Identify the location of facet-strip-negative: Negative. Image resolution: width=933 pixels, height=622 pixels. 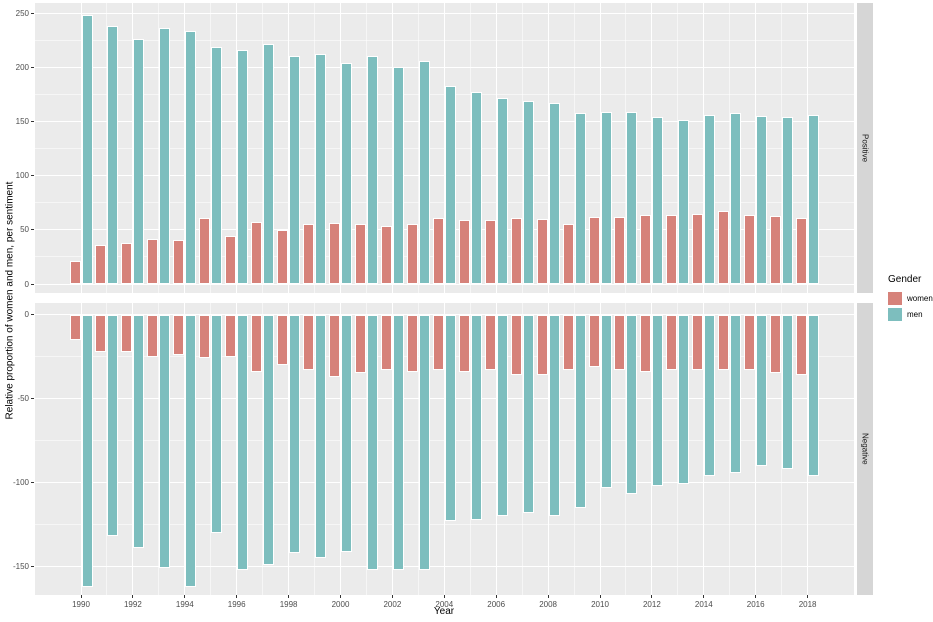
(865, 449).